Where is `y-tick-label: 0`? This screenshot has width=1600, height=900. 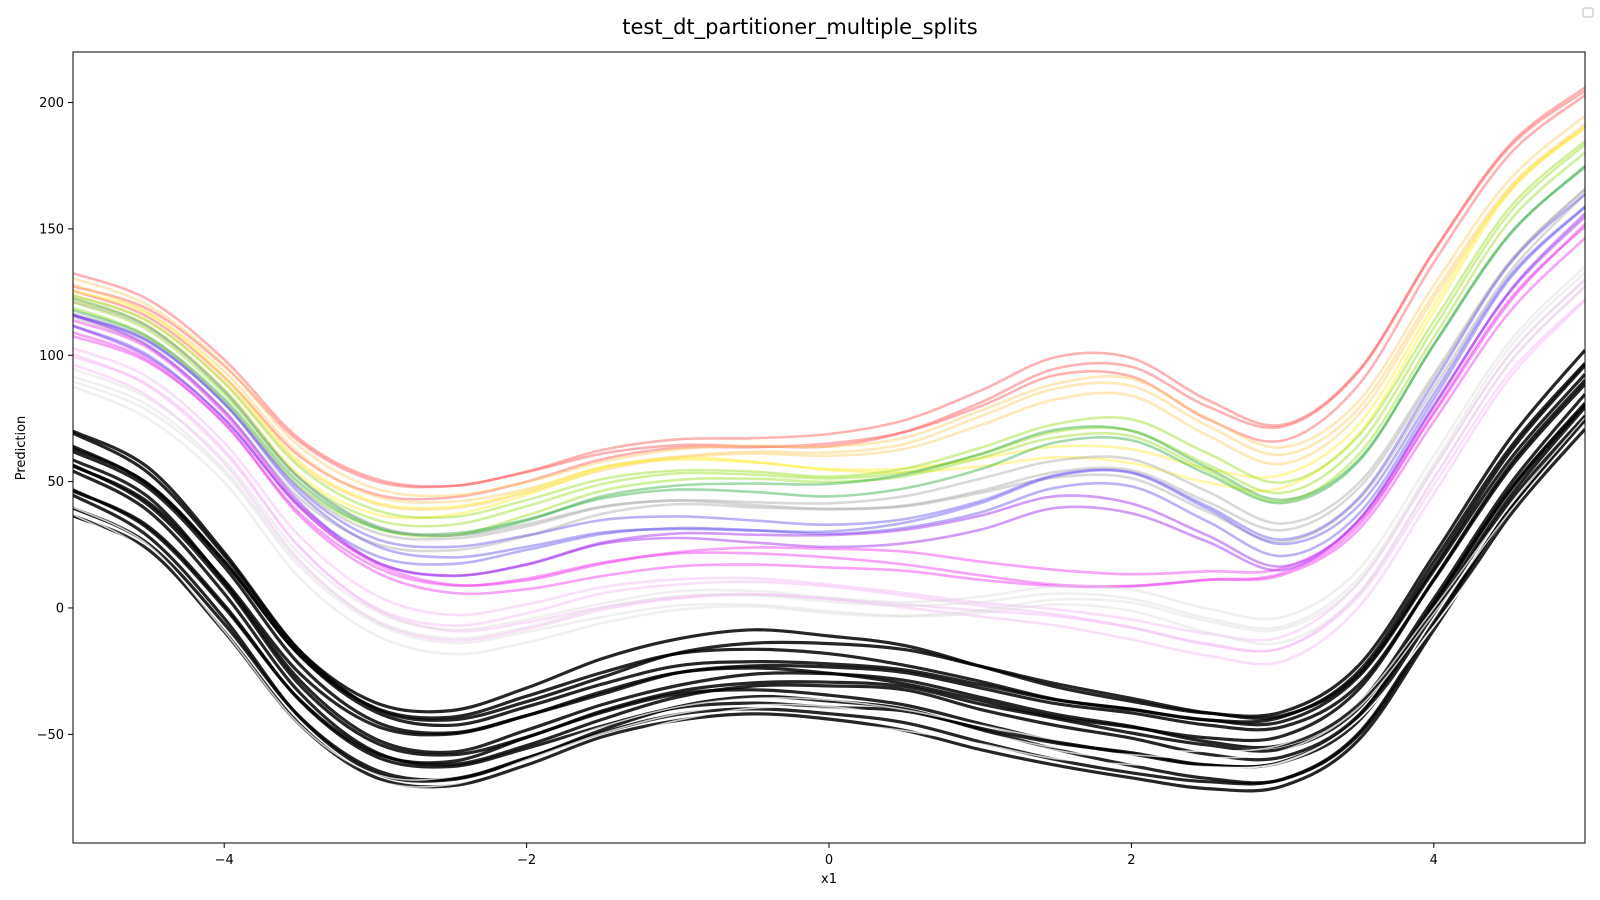
y-tick-label: 0 is located at coordinates (60, 608).